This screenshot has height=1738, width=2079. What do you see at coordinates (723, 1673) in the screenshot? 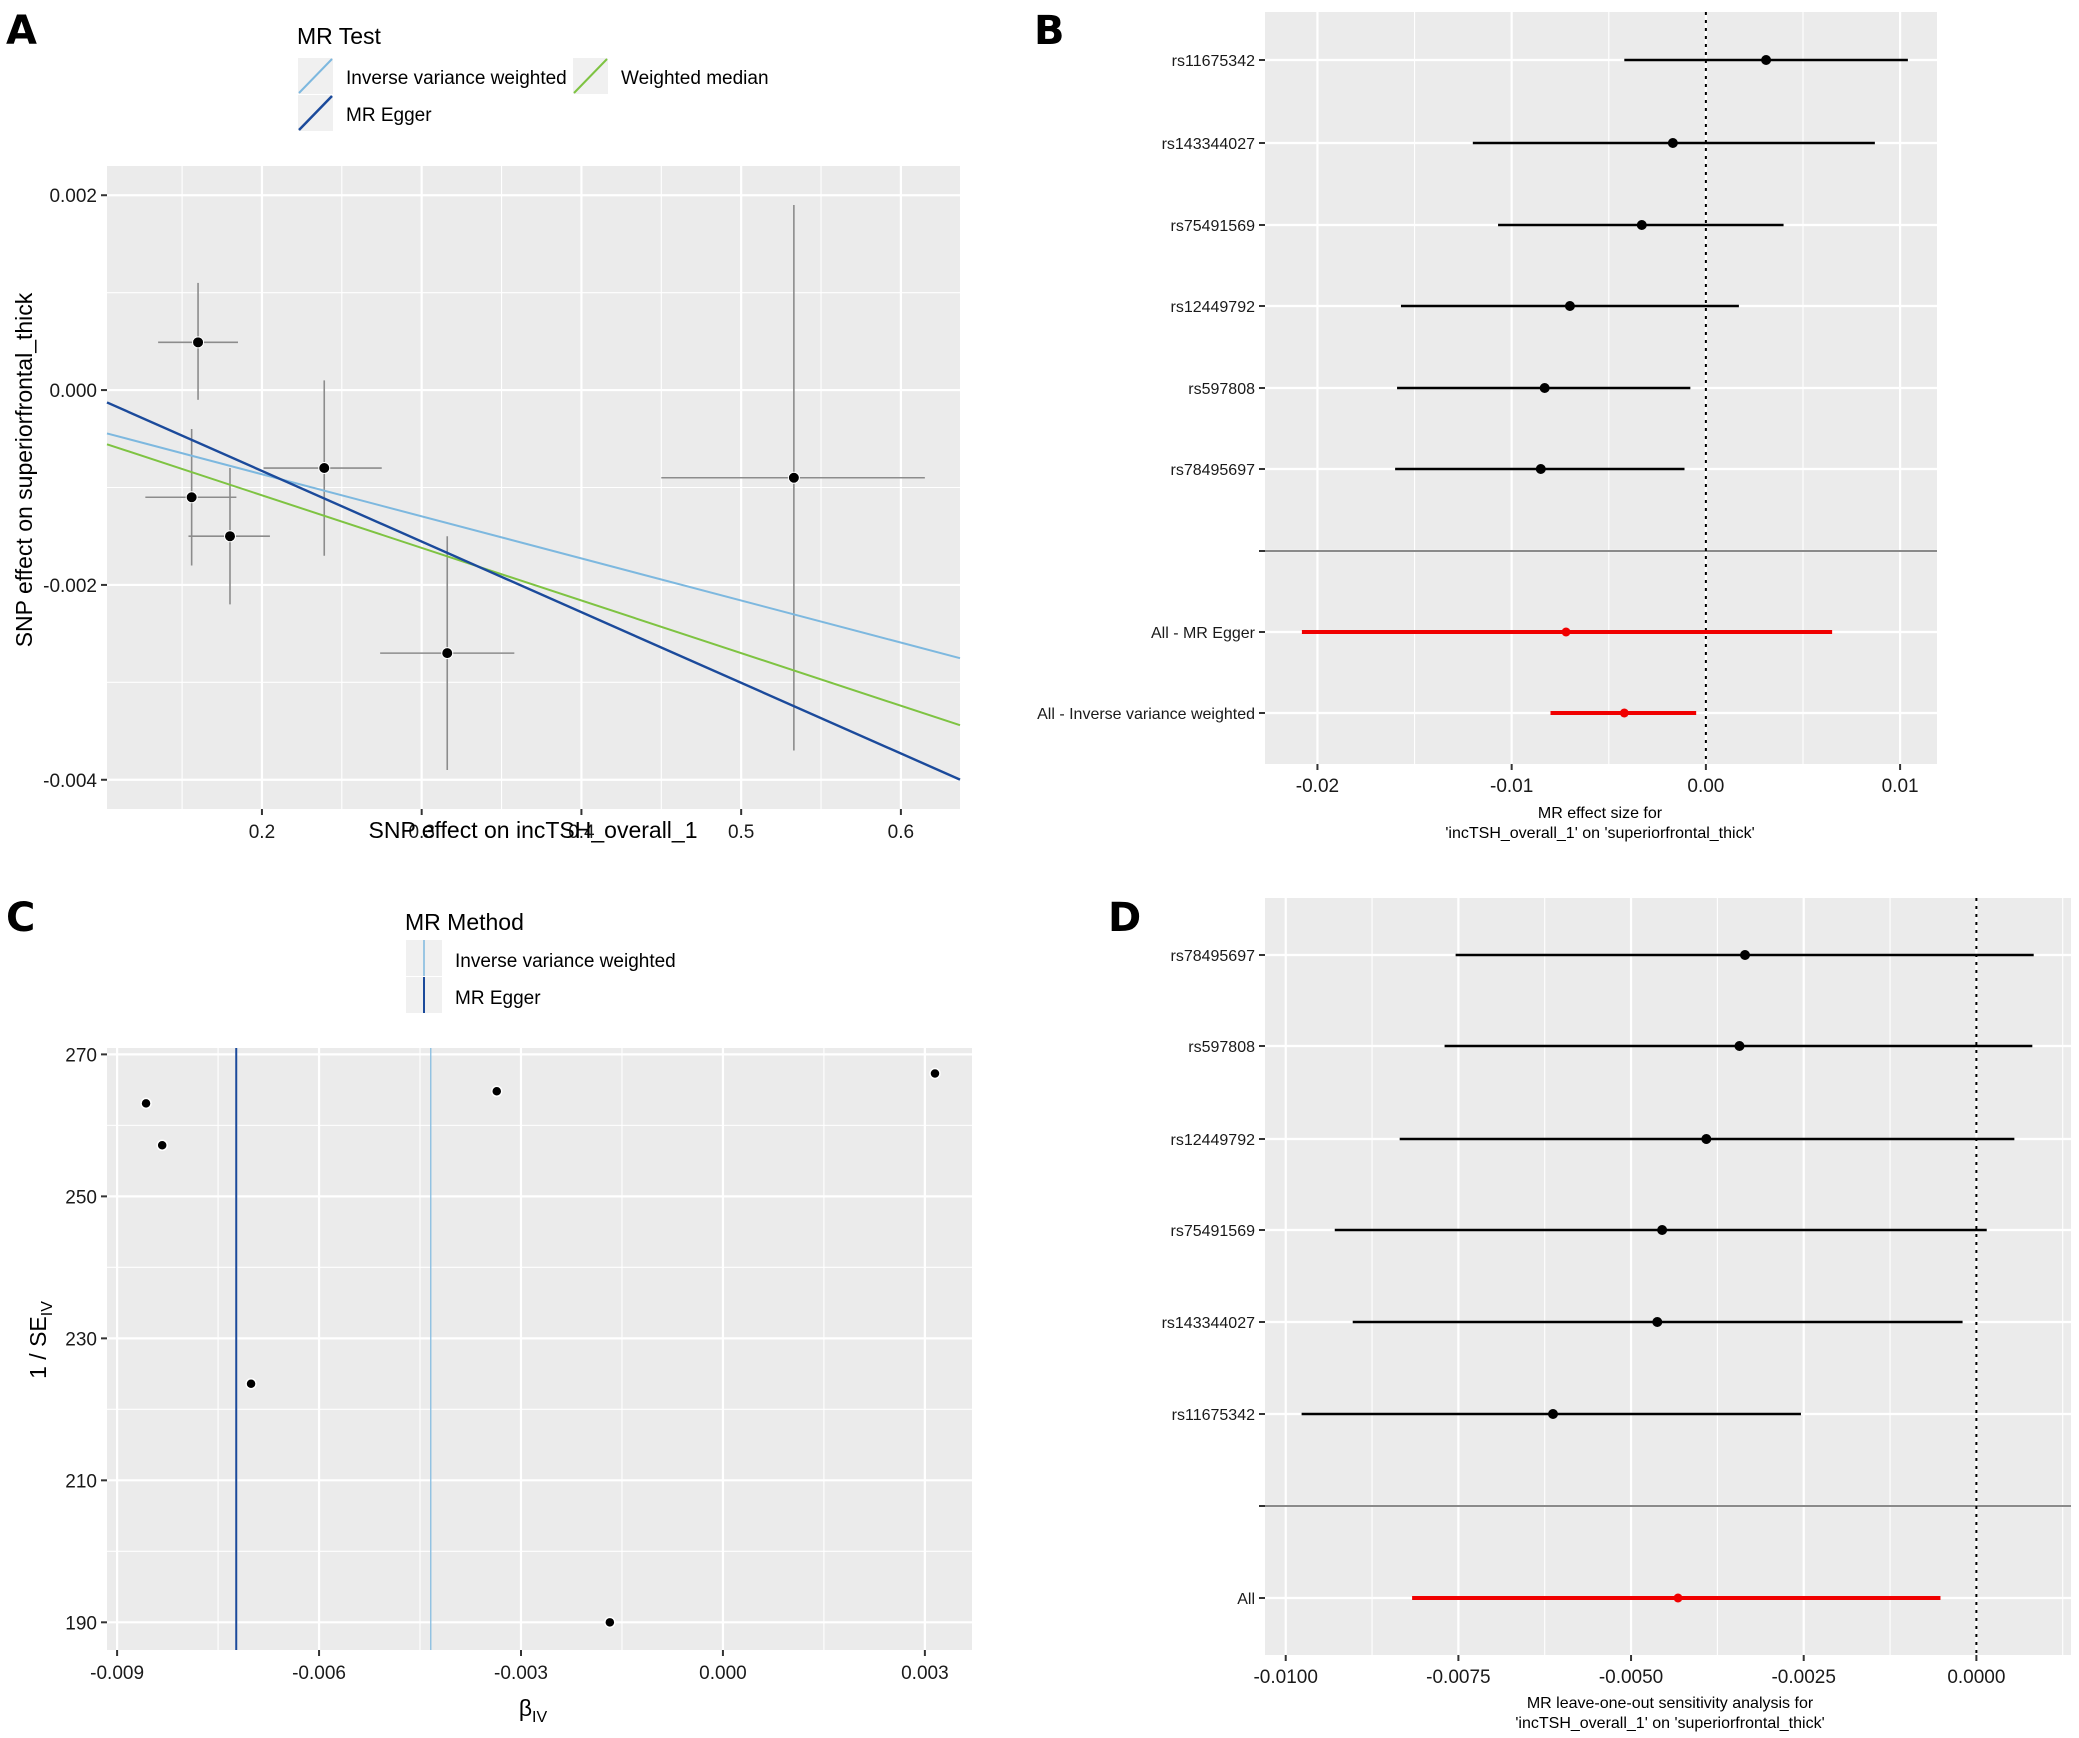
I see `x-tick-label: 0.000` at bounding box center [723, 1673].